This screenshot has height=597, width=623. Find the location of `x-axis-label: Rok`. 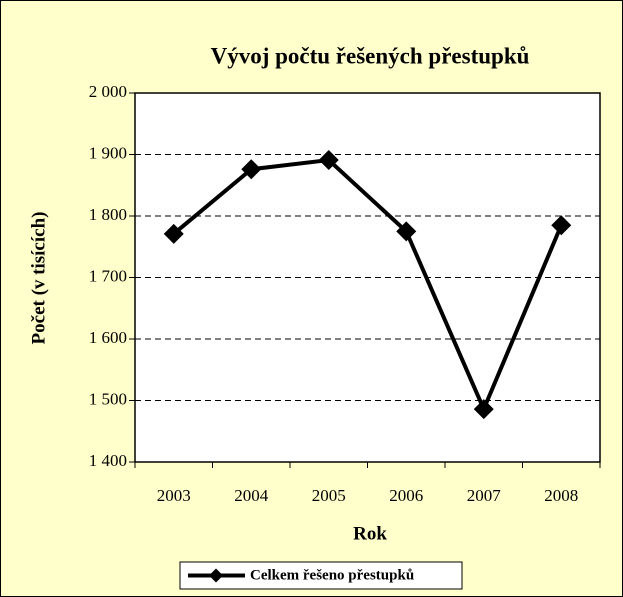

x-axis-label: Rok is located at coordinates (370, 533).